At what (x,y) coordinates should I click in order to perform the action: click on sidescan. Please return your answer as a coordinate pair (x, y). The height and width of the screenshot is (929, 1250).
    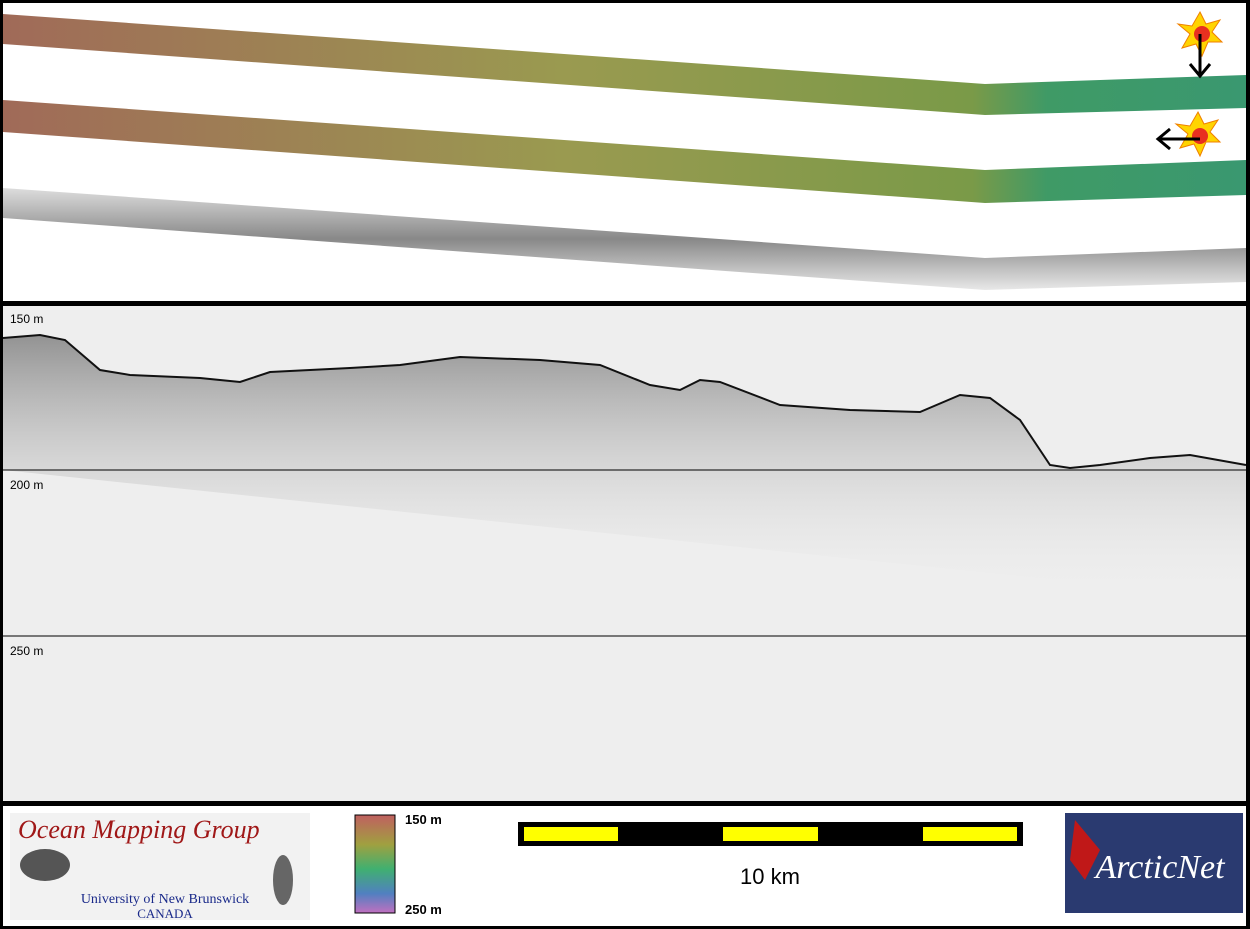
    Looking at the image, I should click on (624, 239).